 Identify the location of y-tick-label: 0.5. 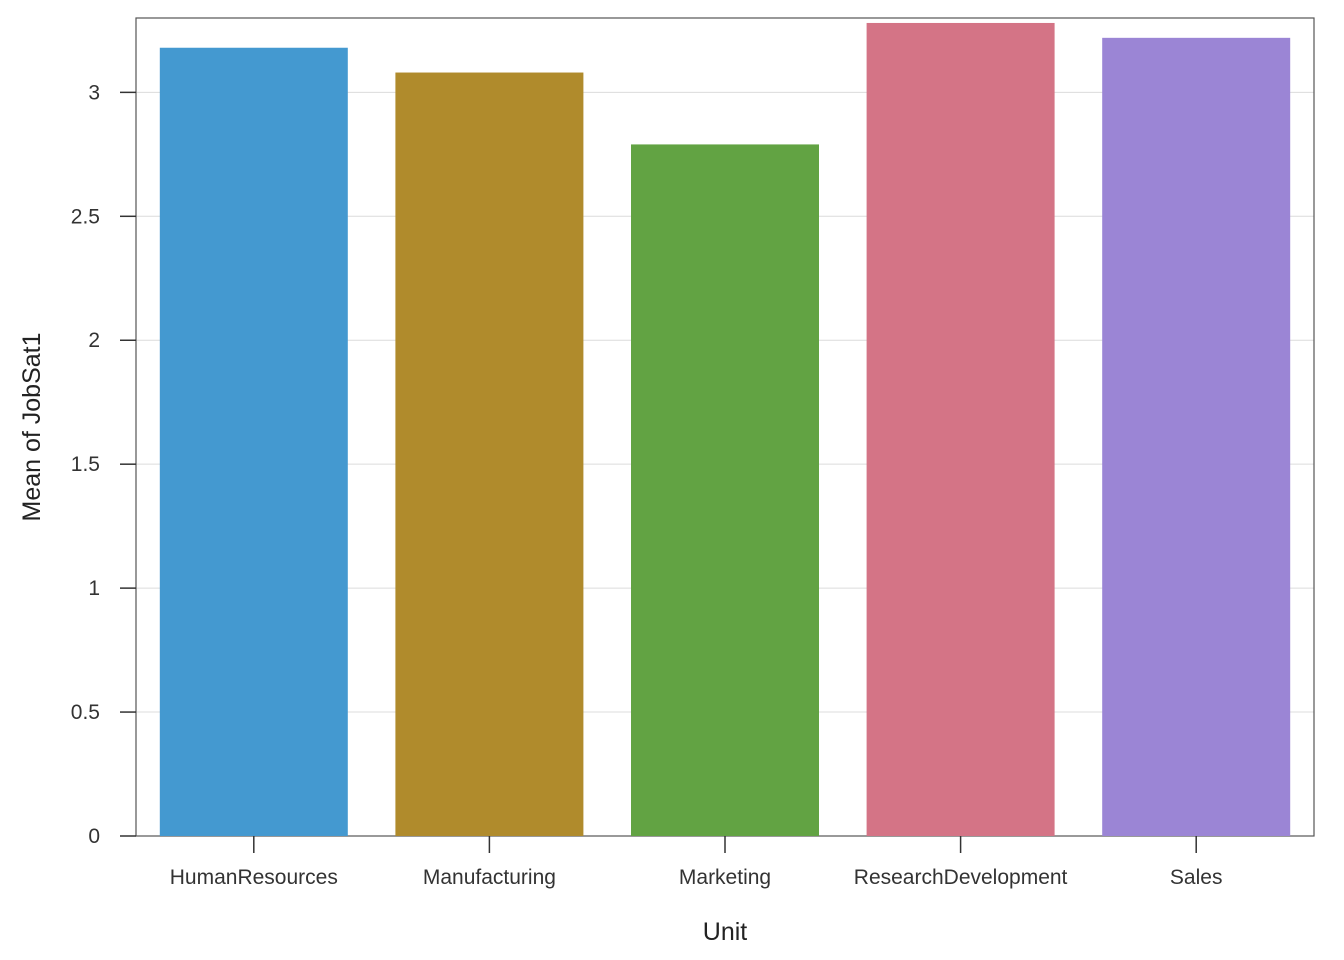
(85, 712).